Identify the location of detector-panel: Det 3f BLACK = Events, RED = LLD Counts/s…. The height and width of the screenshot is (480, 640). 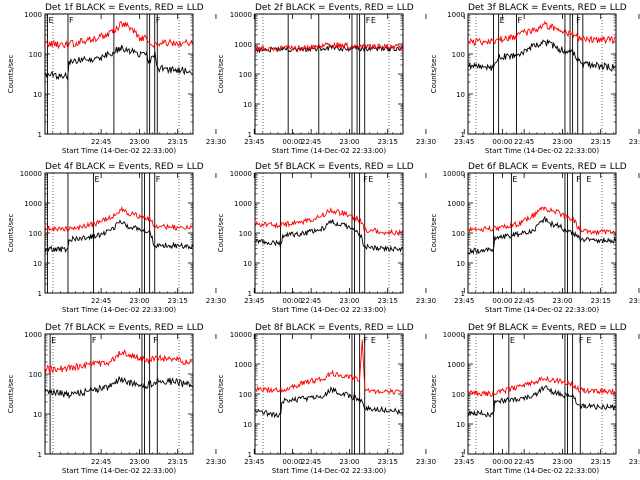
(535, 79).